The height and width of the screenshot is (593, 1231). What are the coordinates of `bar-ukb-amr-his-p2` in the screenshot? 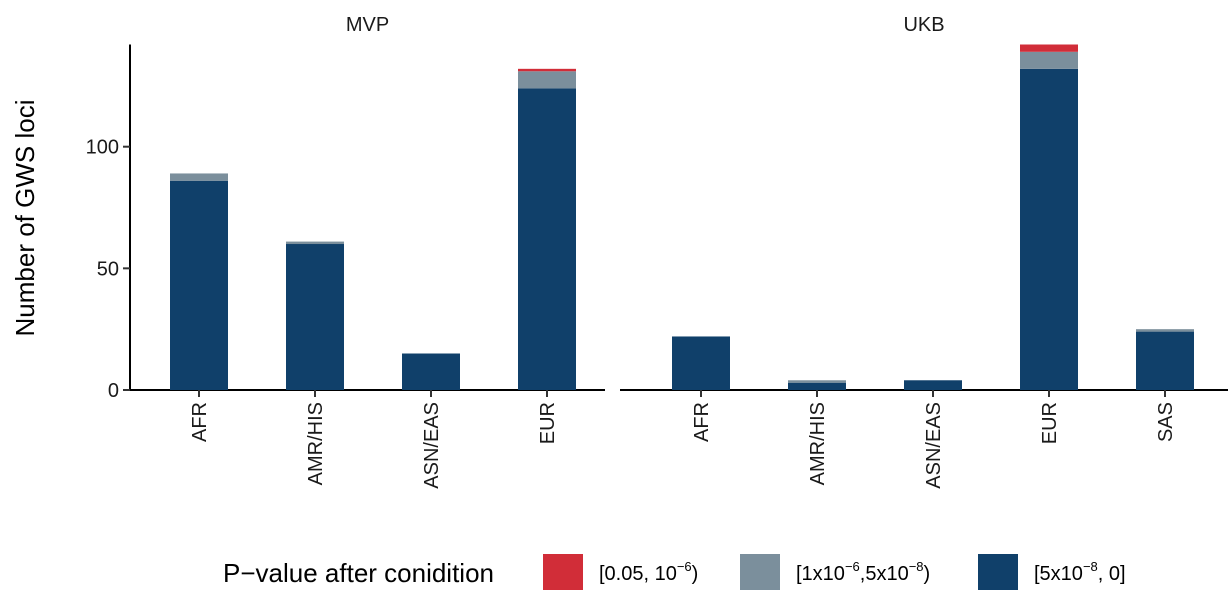 It's located at (817, 381).